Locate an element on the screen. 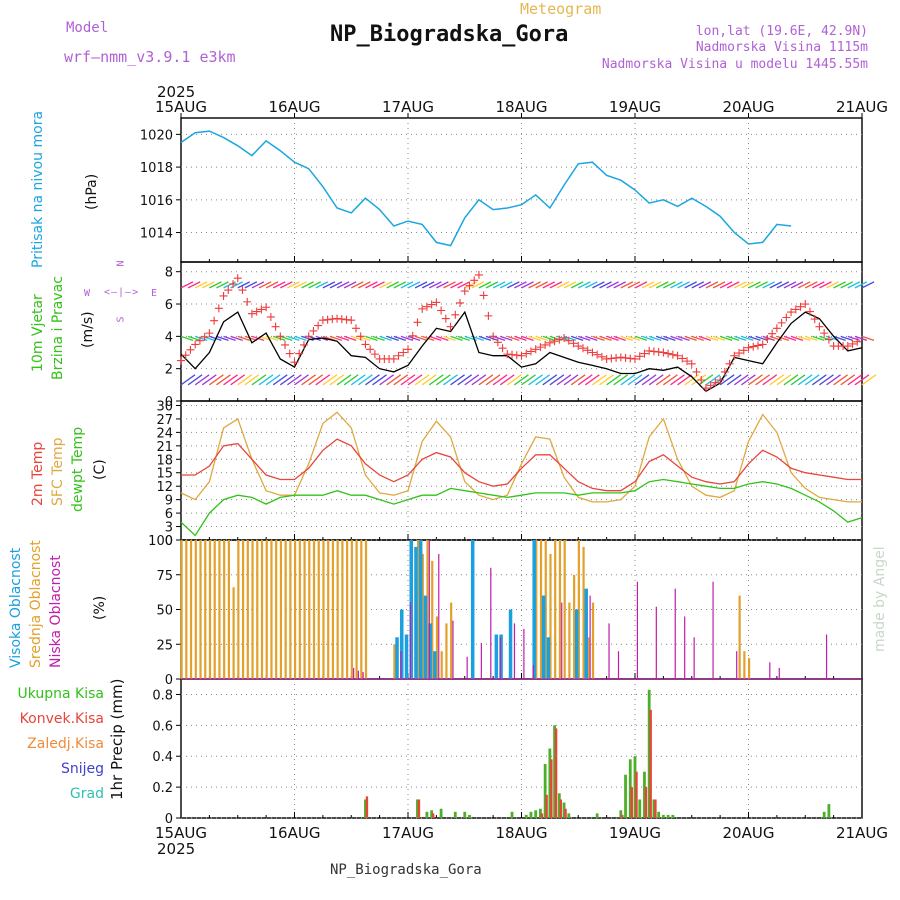 The image size is (900, 900). bottom-year-label: 2025 is located at coordinates (176, 849).